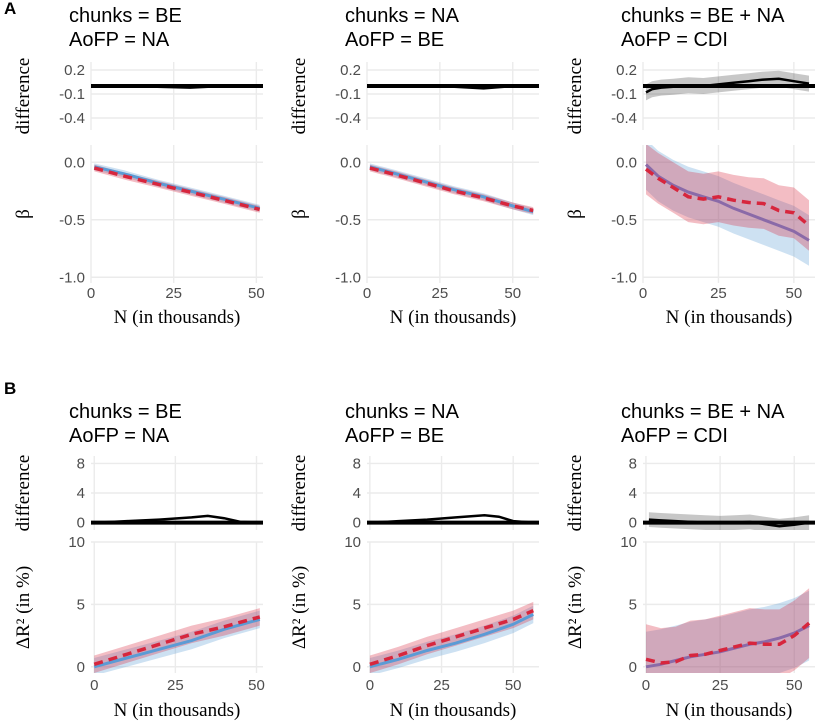 The height and width of the screenshot is (727, 829). What do you see at coordinates (703, 16) in the screenshot?
I see `panel-title-line: chunks = BE + NA` at bounding box center [703, 16].